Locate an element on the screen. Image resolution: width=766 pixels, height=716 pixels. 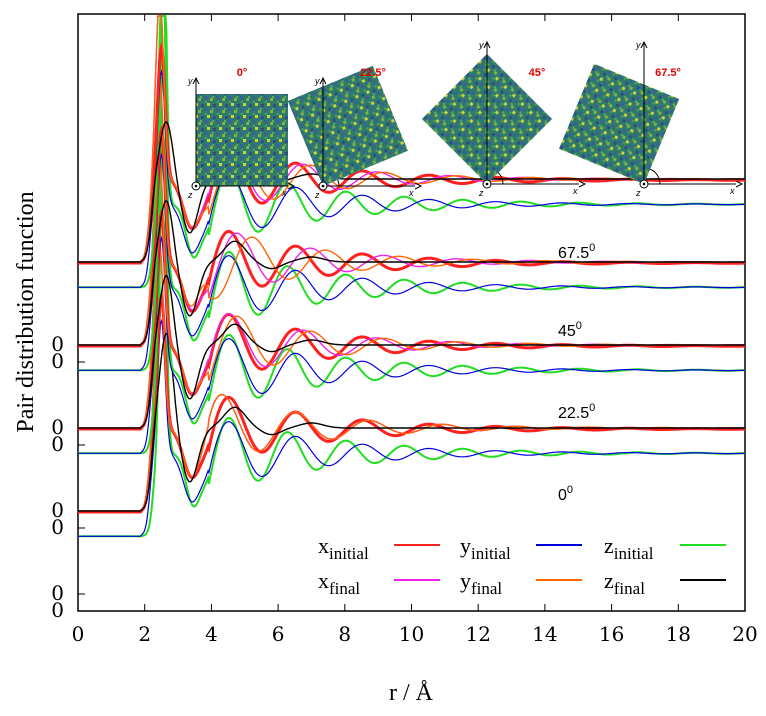
x-tick-label: 10 is located at coordinates (411, 634).